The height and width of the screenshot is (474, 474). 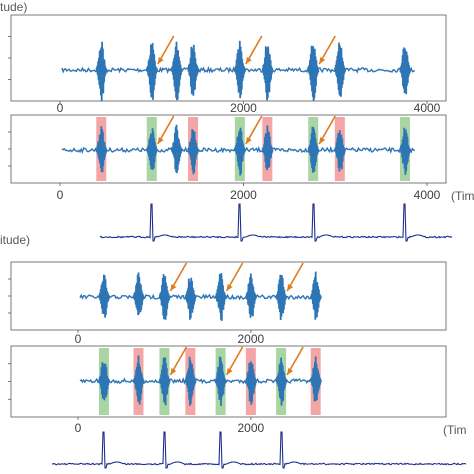 I want to click on axes-frame, so click(x=228, y=381).